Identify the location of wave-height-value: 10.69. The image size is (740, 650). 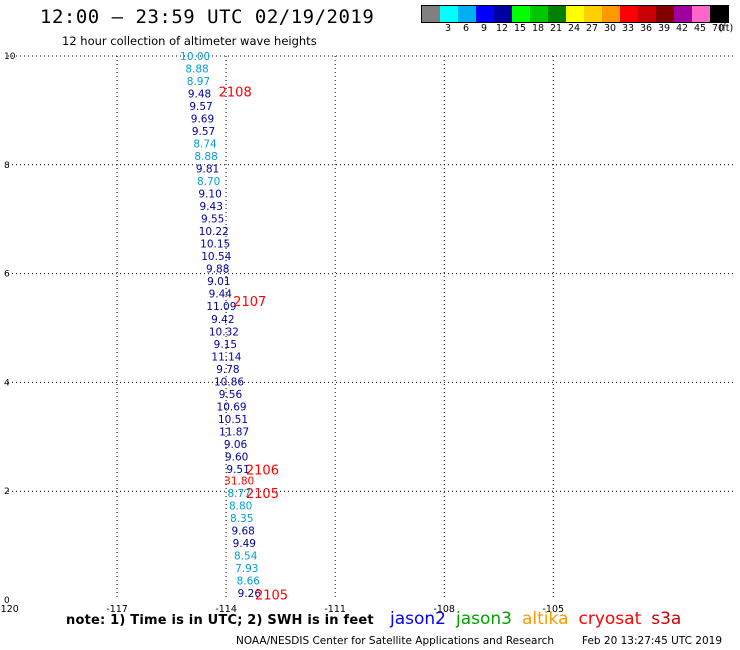
(232, 407).